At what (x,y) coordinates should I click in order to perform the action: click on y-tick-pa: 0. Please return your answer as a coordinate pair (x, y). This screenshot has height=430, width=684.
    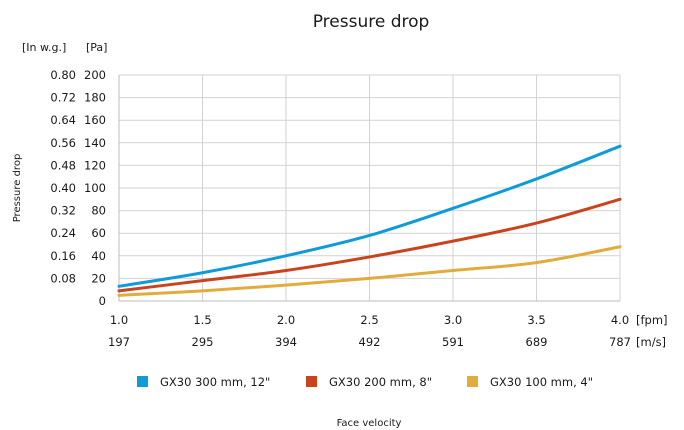
    Looking at the image, I should click on (102, 301).